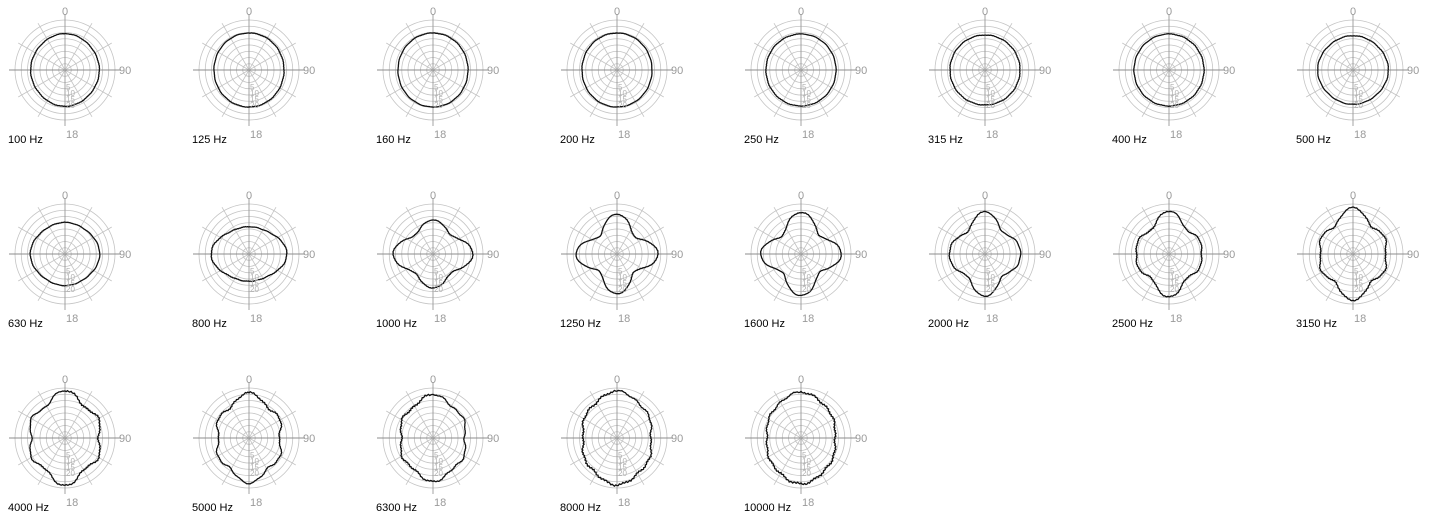 This screenshot has width=1431, height=530. I want to click on polar-plot: 5 10 15 20 0 90 18 500 Hz, so click(1363, 84).